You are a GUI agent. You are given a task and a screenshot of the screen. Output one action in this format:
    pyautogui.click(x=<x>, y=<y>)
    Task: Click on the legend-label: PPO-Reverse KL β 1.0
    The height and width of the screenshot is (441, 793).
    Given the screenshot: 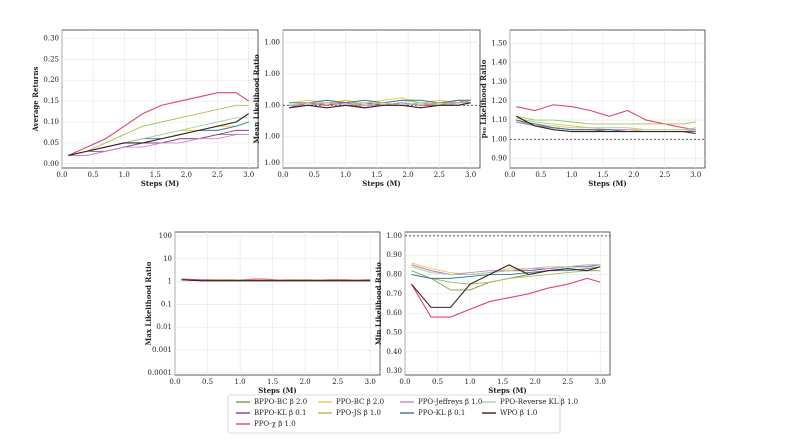 What is the action you would take?
    pyautogui.click(x=539, y=402)
    